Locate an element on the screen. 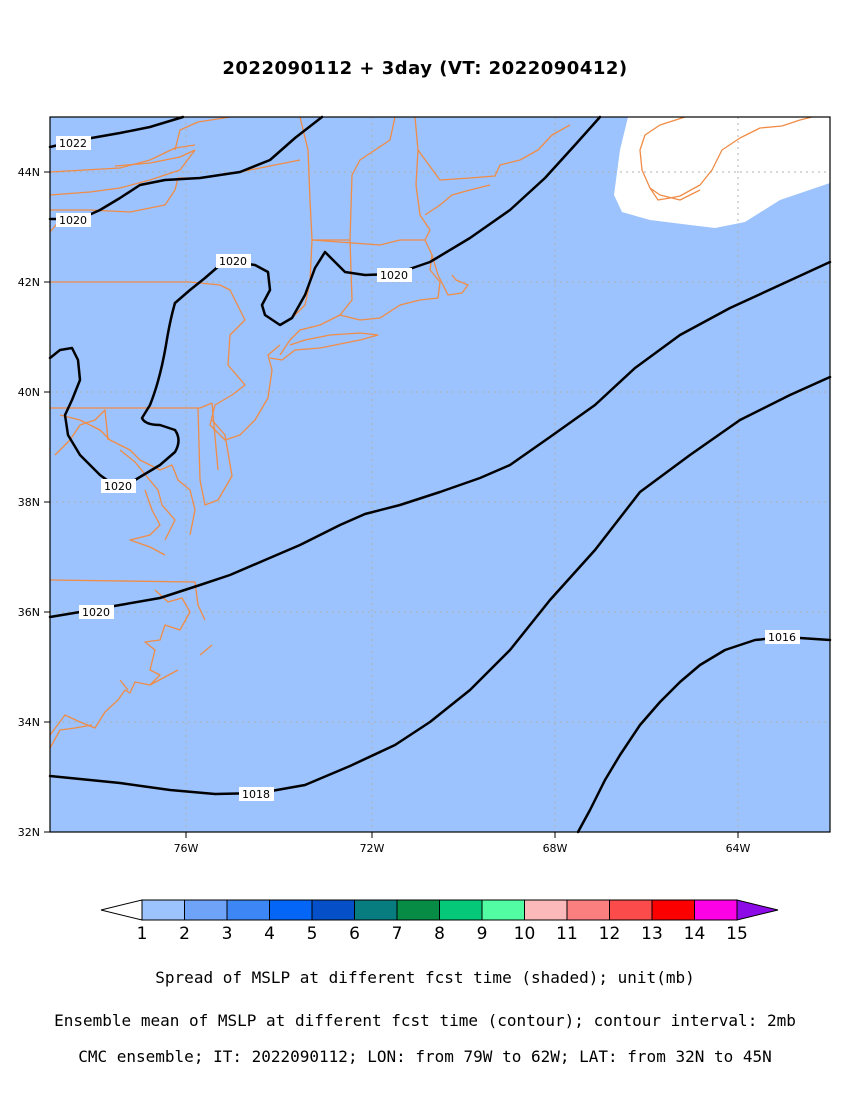 The height and width of the screenshot is (1100, 850). colorbar-label: 8 is located at coordinates (439, 934).